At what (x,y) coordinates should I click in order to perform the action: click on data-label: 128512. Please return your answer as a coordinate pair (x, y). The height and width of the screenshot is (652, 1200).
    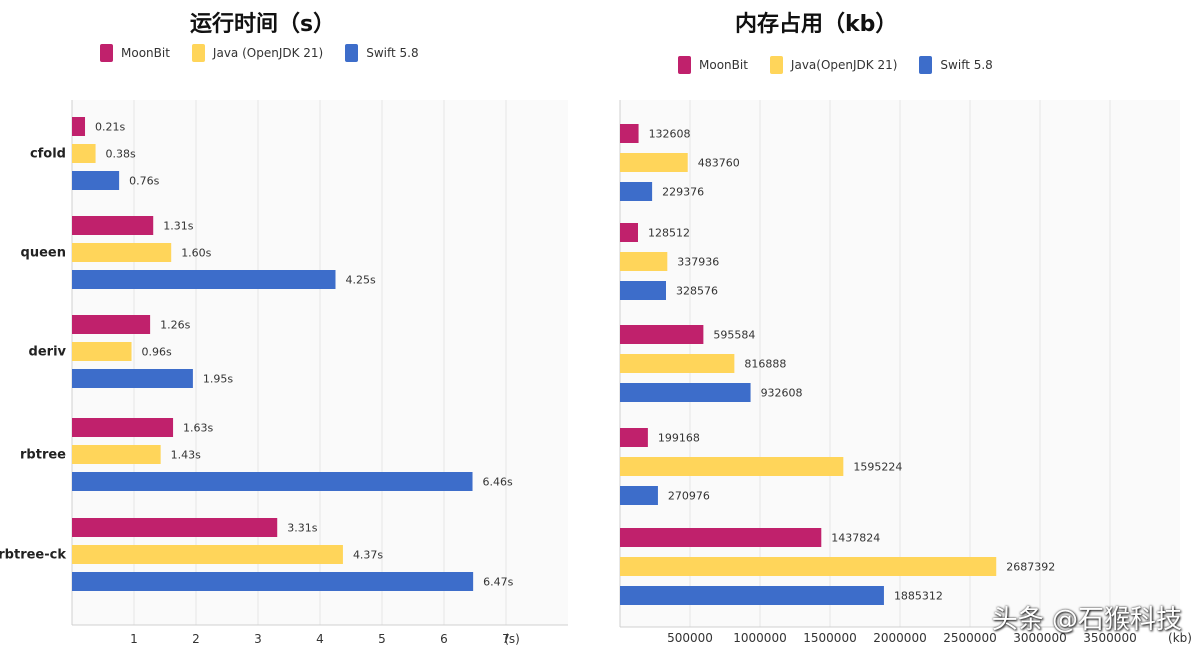
    Looking at the image, I should click on (669, 233).